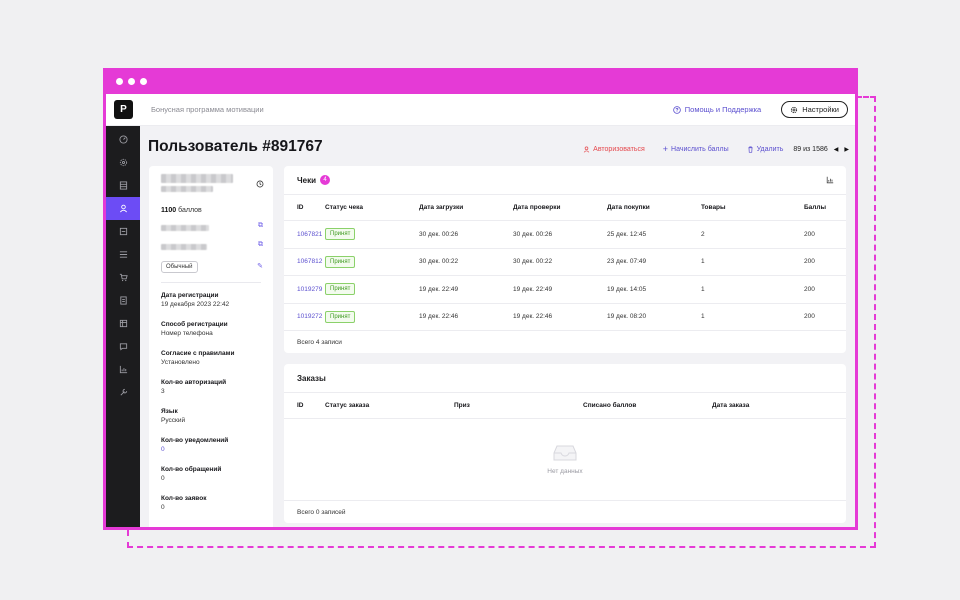 The image size is (960, 600). I want to click on table-cell: 200, so click(825, 289).